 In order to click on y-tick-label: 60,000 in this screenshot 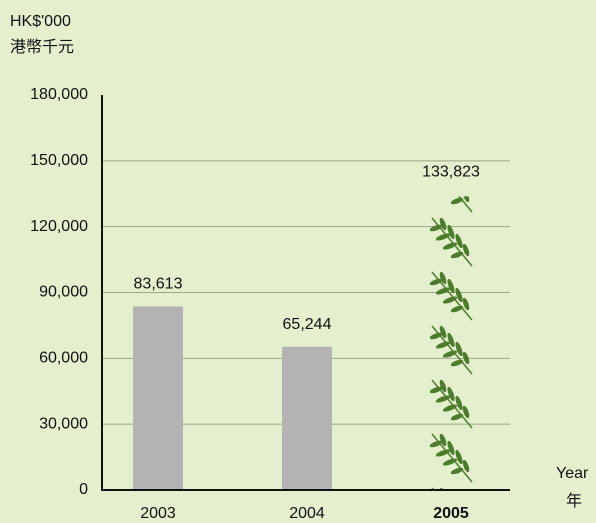, I will do `click(63, 358)`.